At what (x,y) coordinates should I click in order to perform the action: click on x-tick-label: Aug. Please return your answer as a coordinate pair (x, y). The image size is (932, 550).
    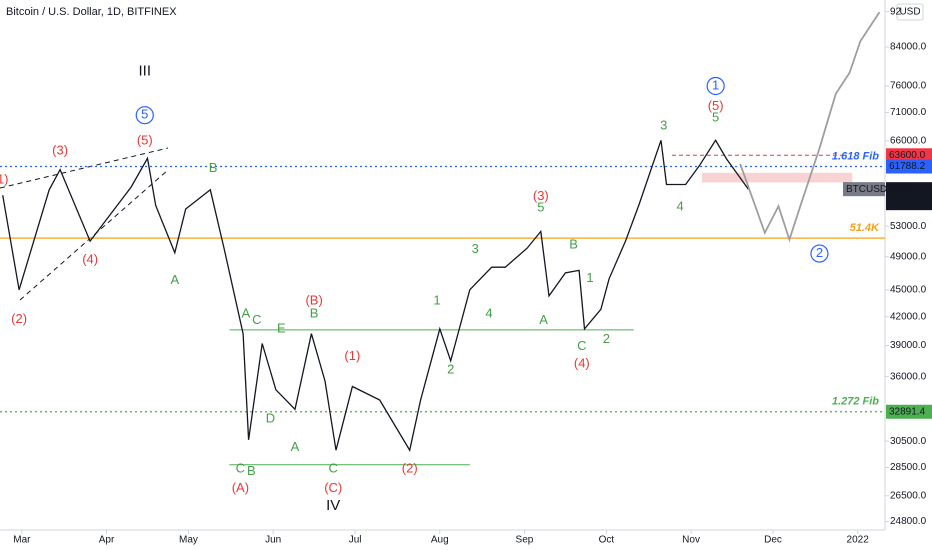
    Looking at the image, I should click on (440, 540).